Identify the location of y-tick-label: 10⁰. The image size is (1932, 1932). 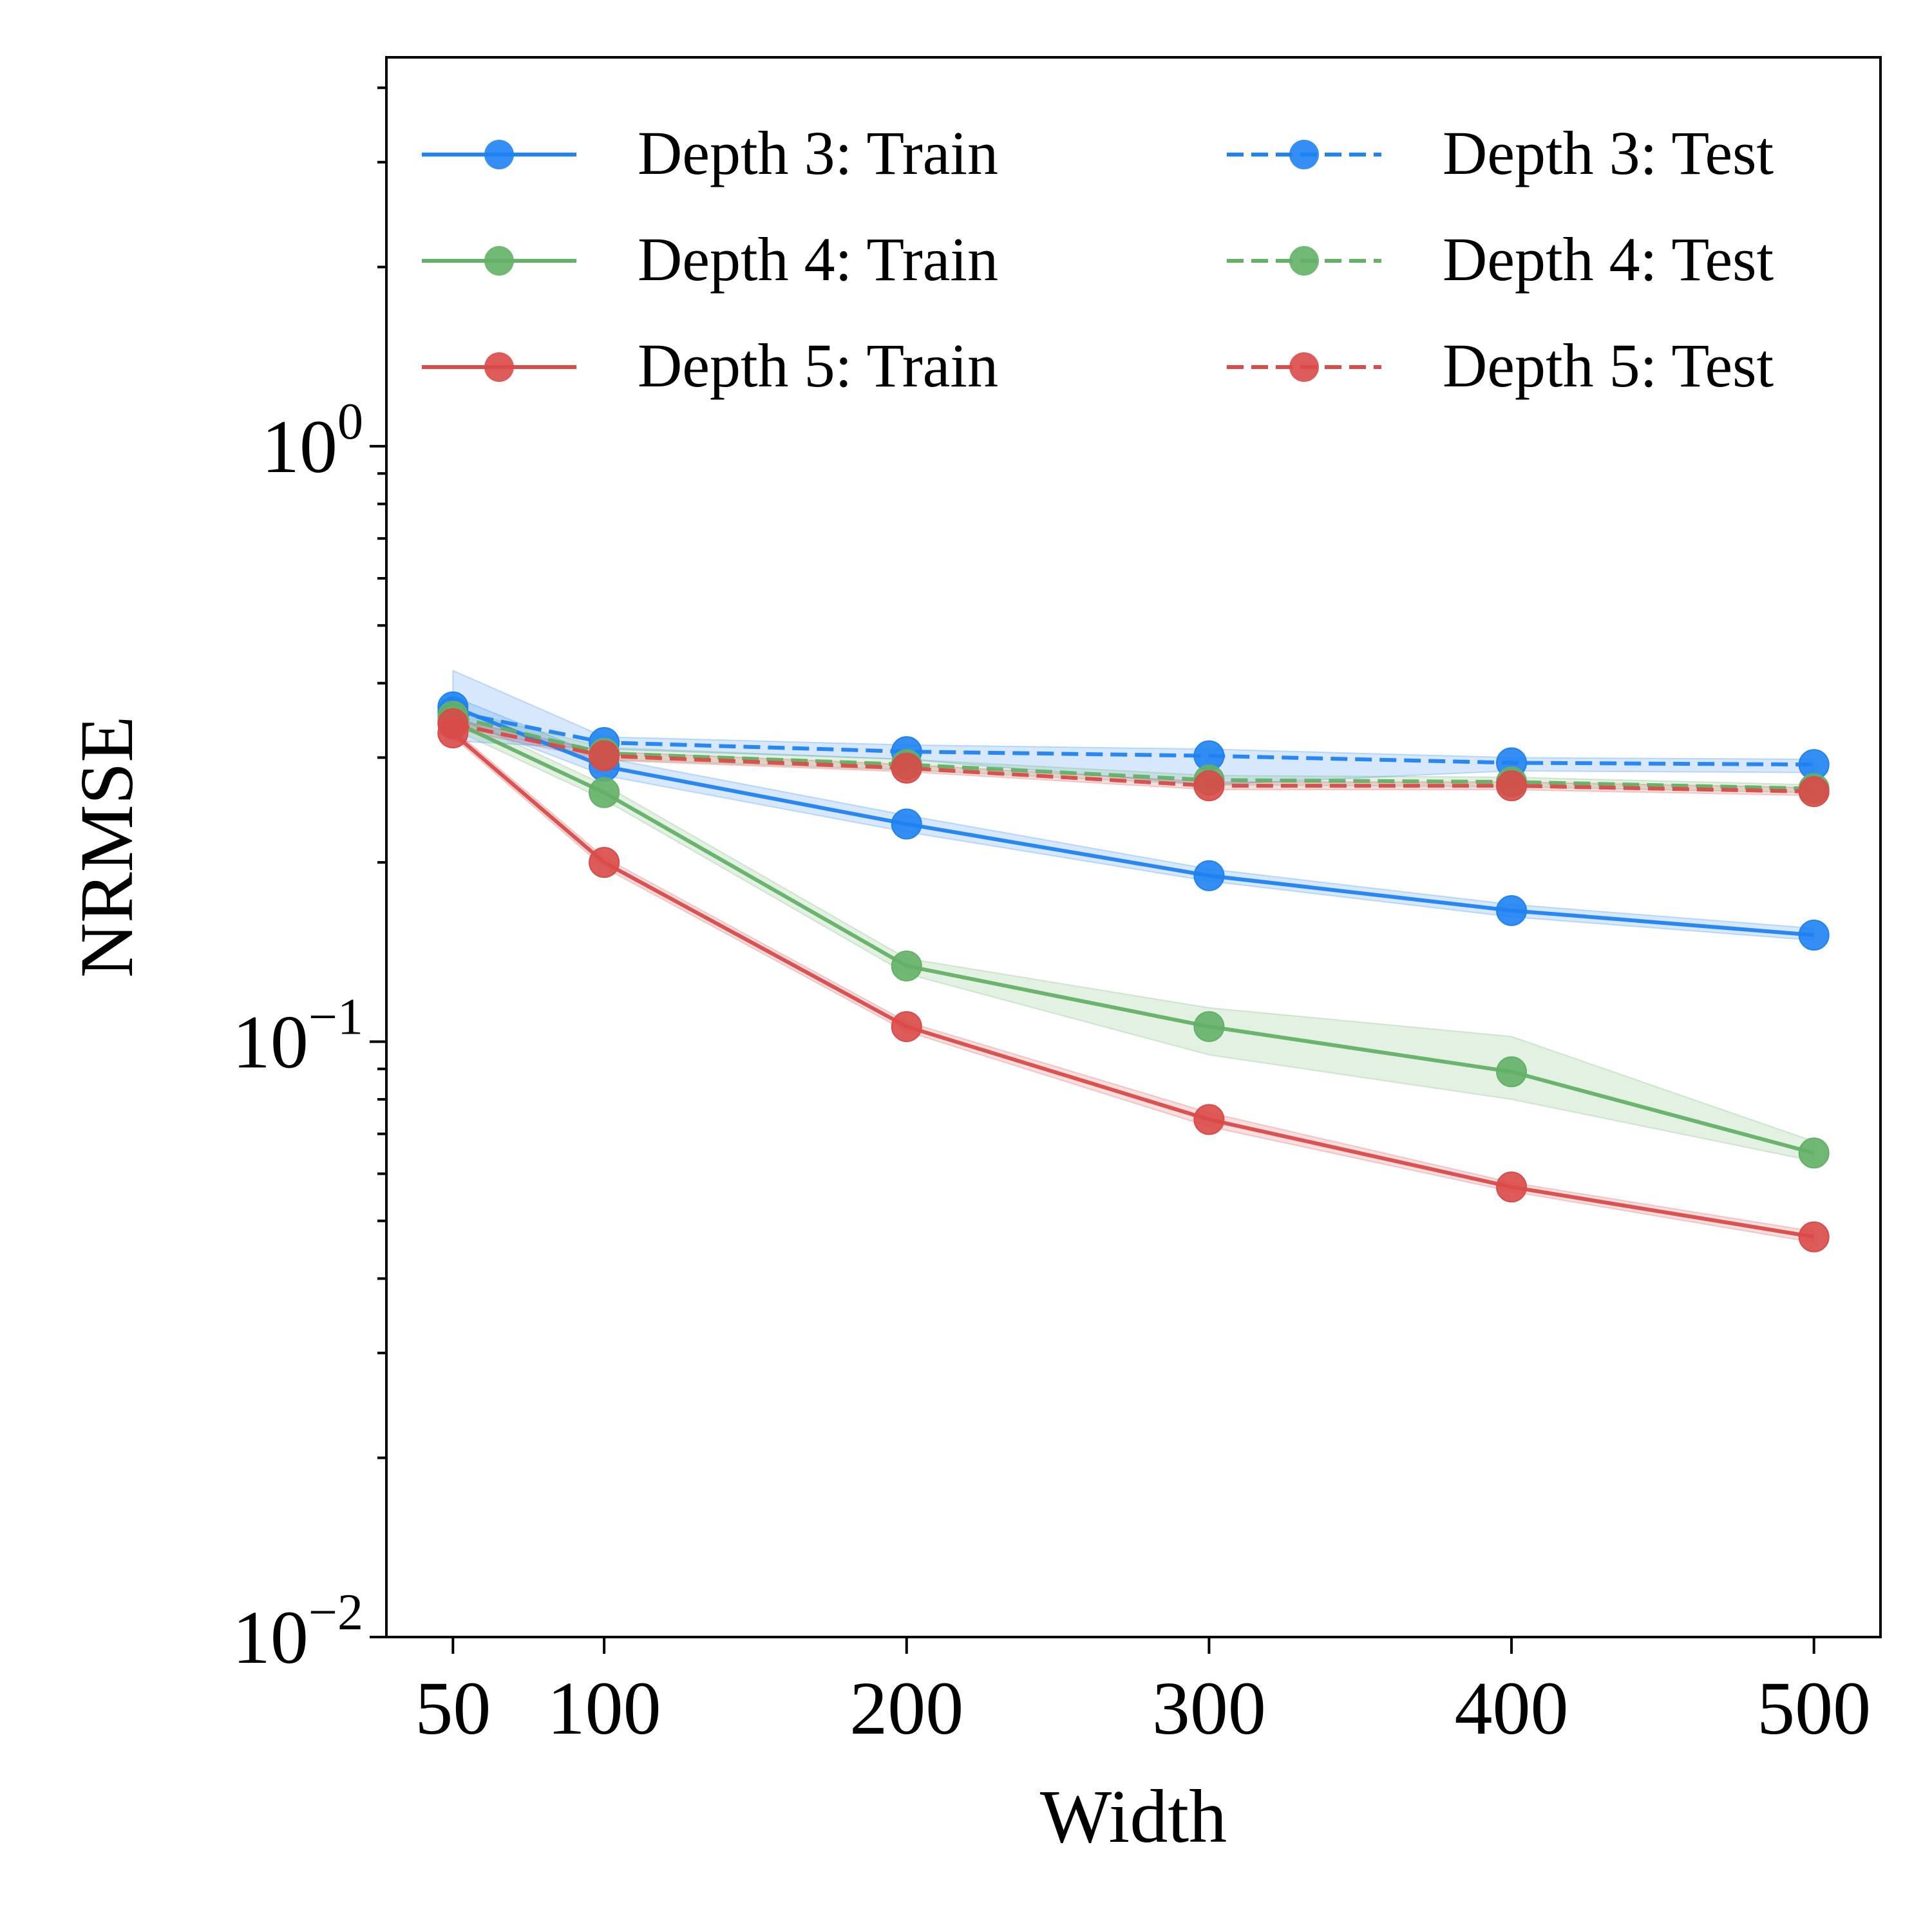
(312, 441).